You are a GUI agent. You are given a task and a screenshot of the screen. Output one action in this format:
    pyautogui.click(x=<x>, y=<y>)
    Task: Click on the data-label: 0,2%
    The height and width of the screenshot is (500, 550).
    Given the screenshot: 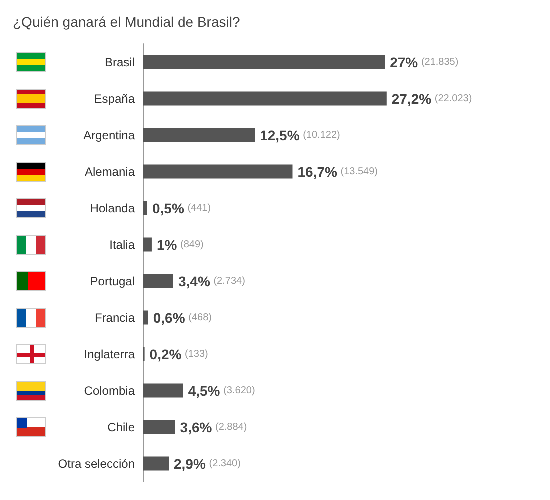 What is the action you would take?
    pyautogui.click(x=166, y=354)
    